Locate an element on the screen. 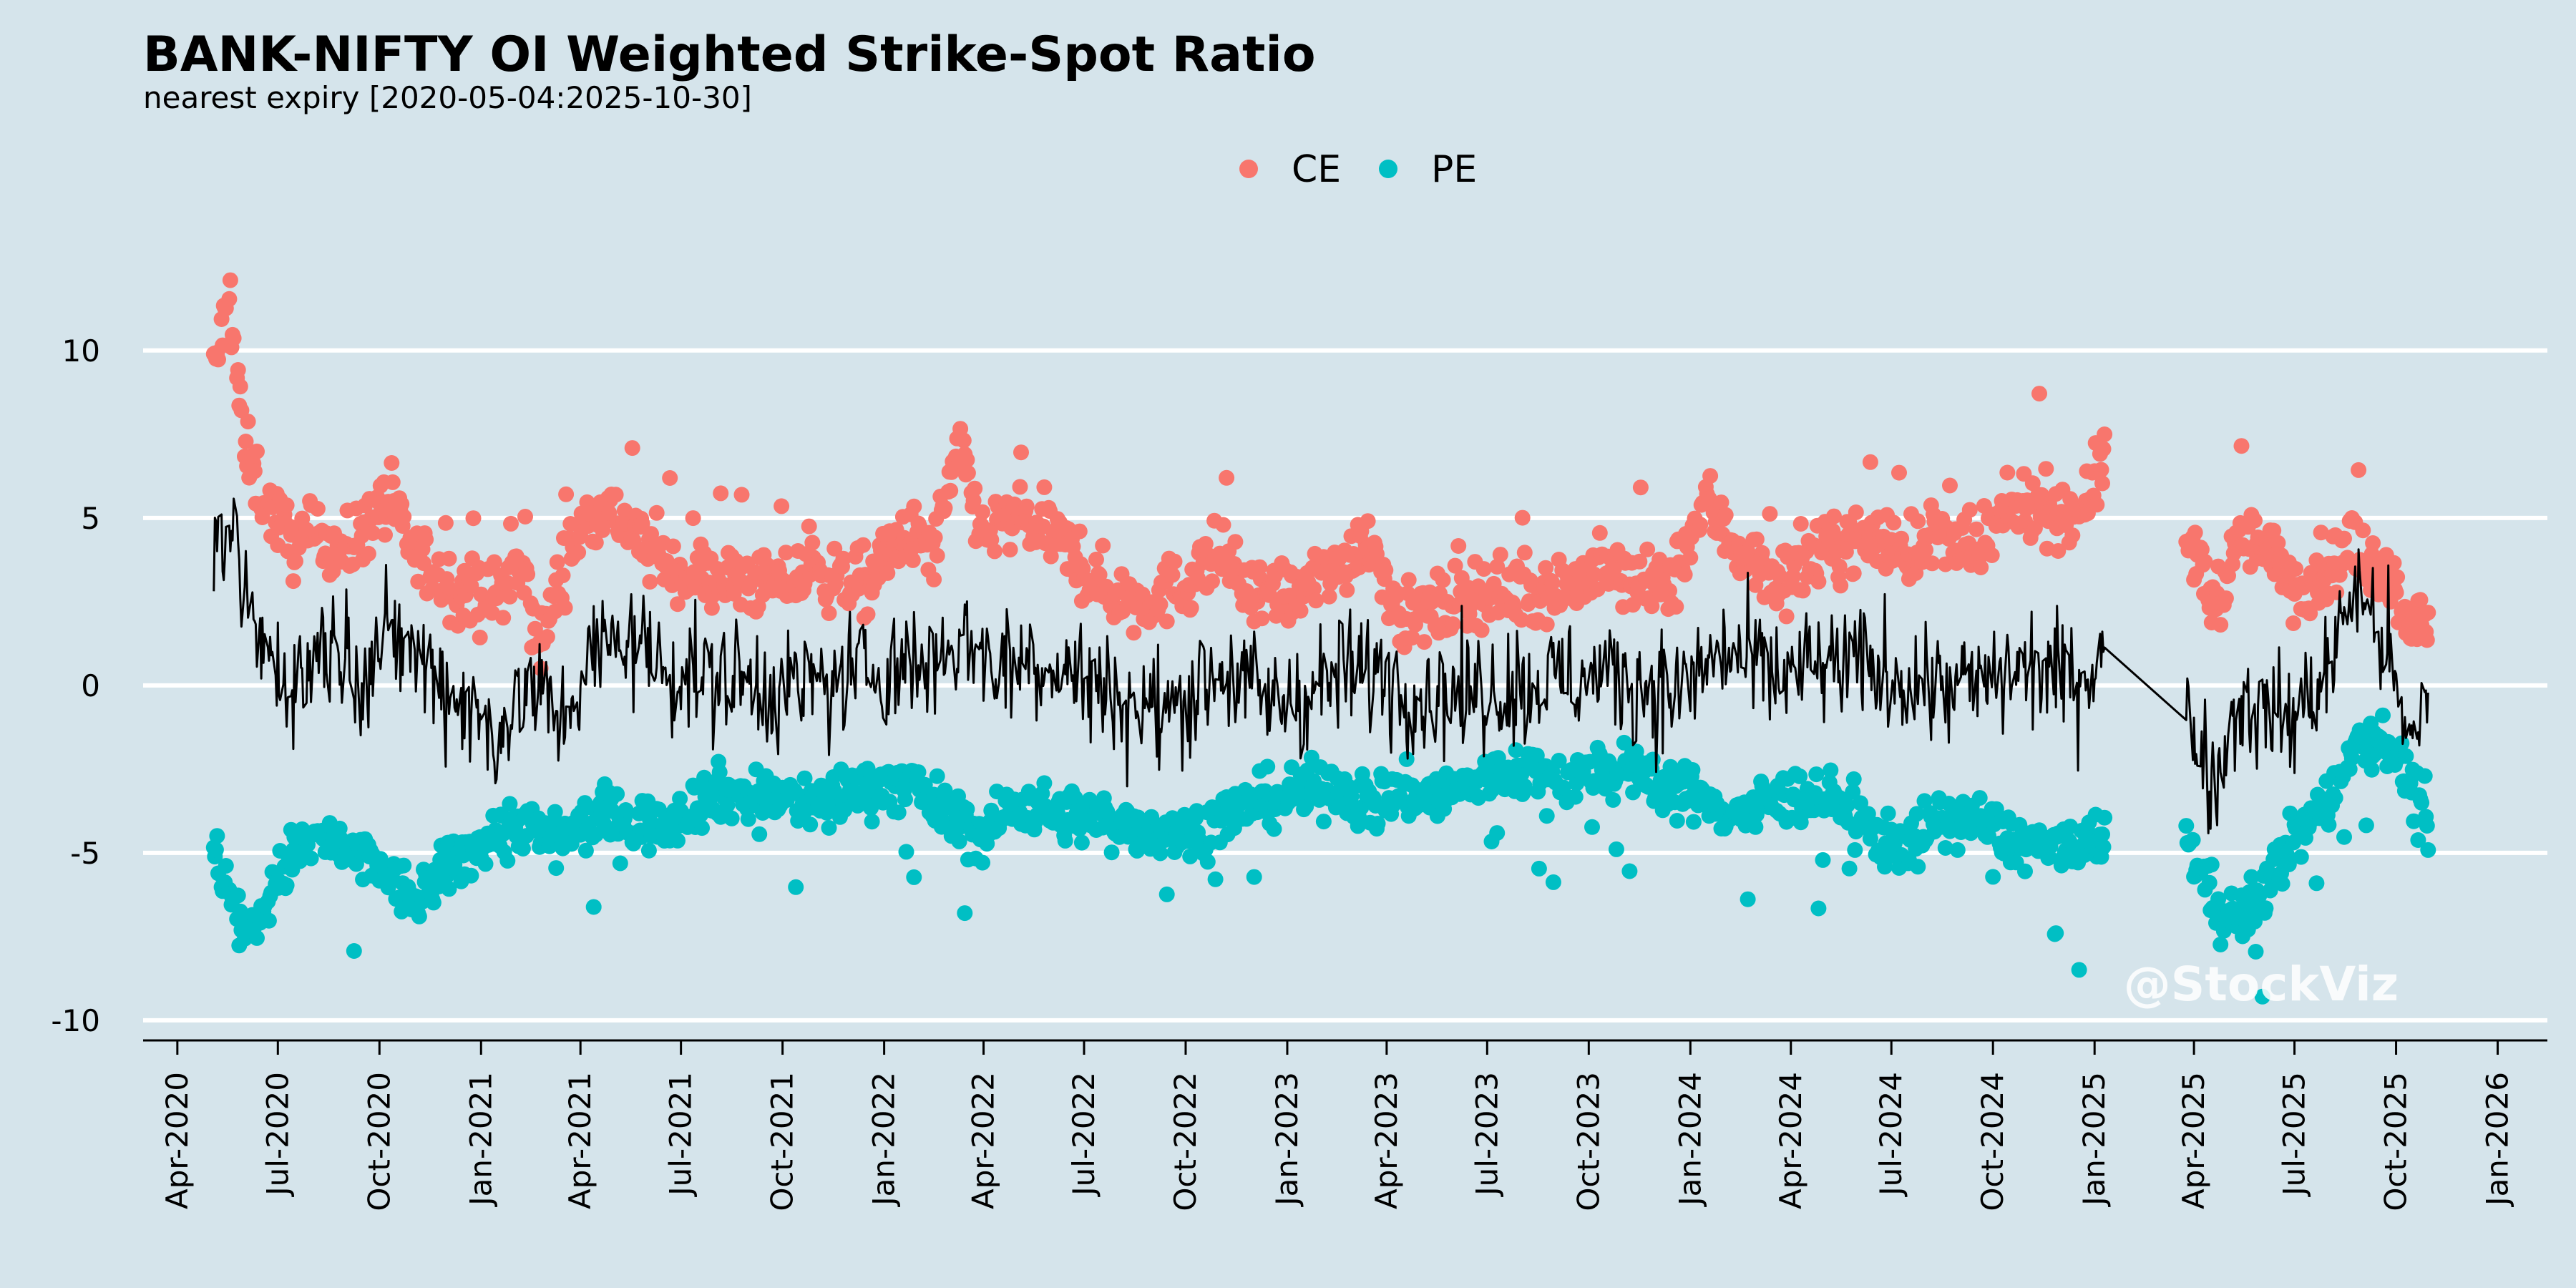  x-tick-label: Apr-2022 is located at coordinates (983, 1140).